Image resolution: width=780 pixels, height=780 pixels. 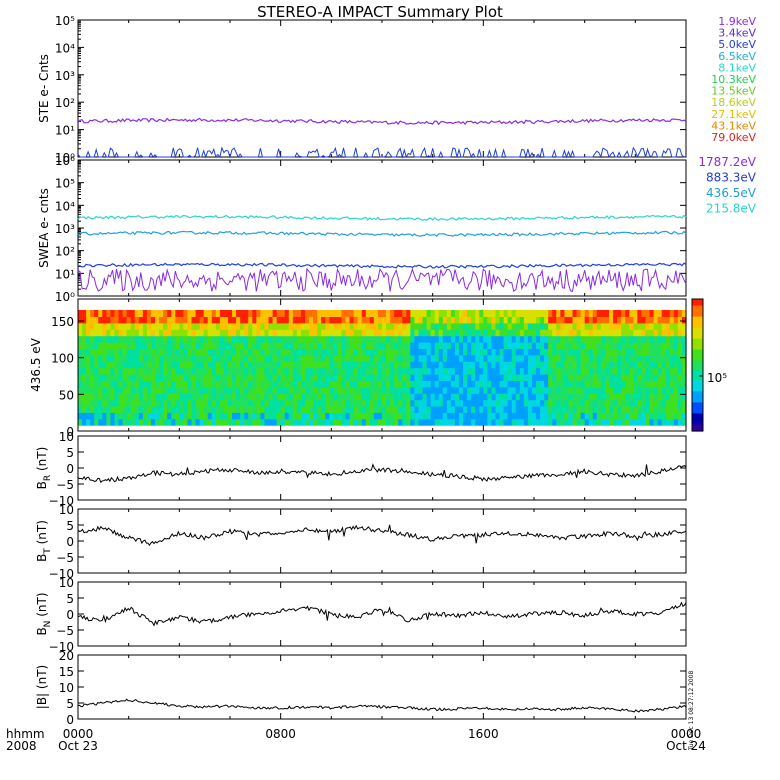 I want to click on bmag-ytick-label: 20, so click(x=66, y=656).